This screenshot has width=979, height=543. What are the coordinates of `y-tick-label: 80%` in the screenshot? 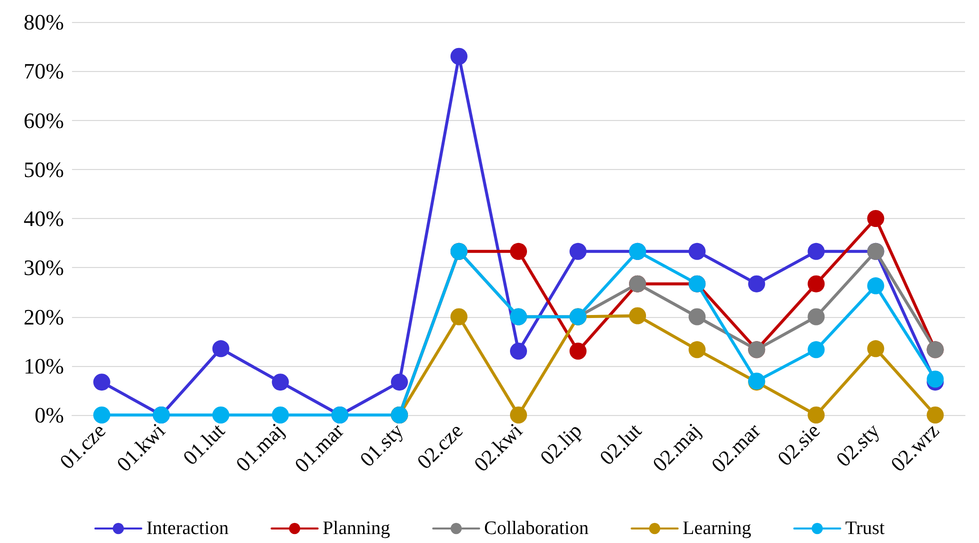 It's located at (44, 22).